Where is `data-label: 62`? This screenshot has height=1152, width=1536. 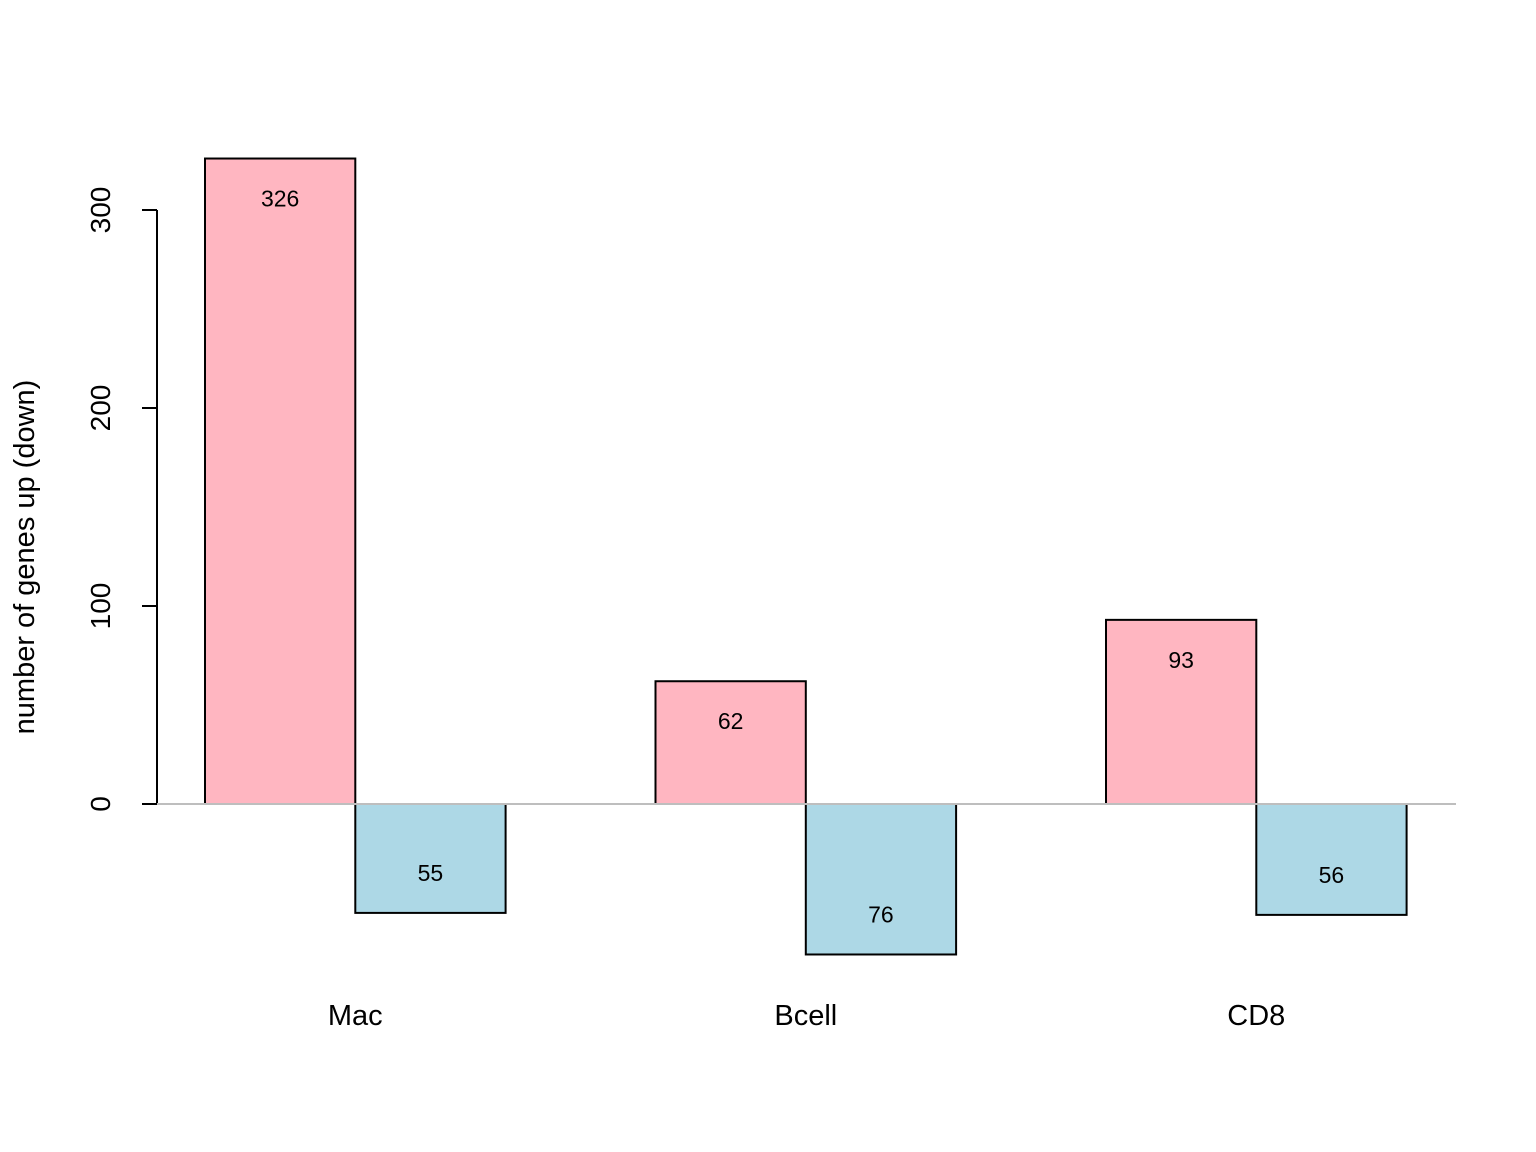
data-label: 62 is located at coordinates (731, 721).